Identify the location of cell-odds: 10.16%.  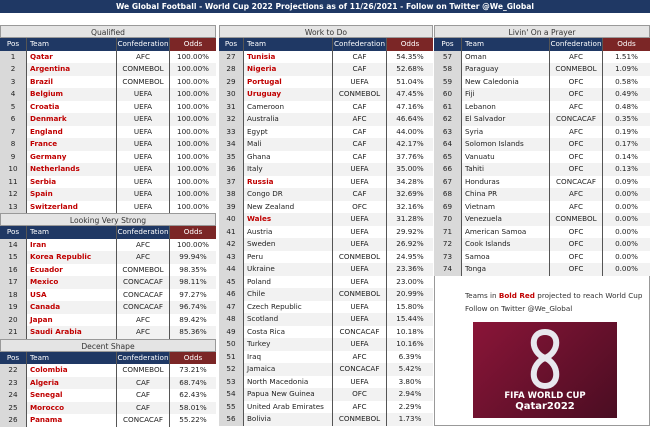
(410, 343).